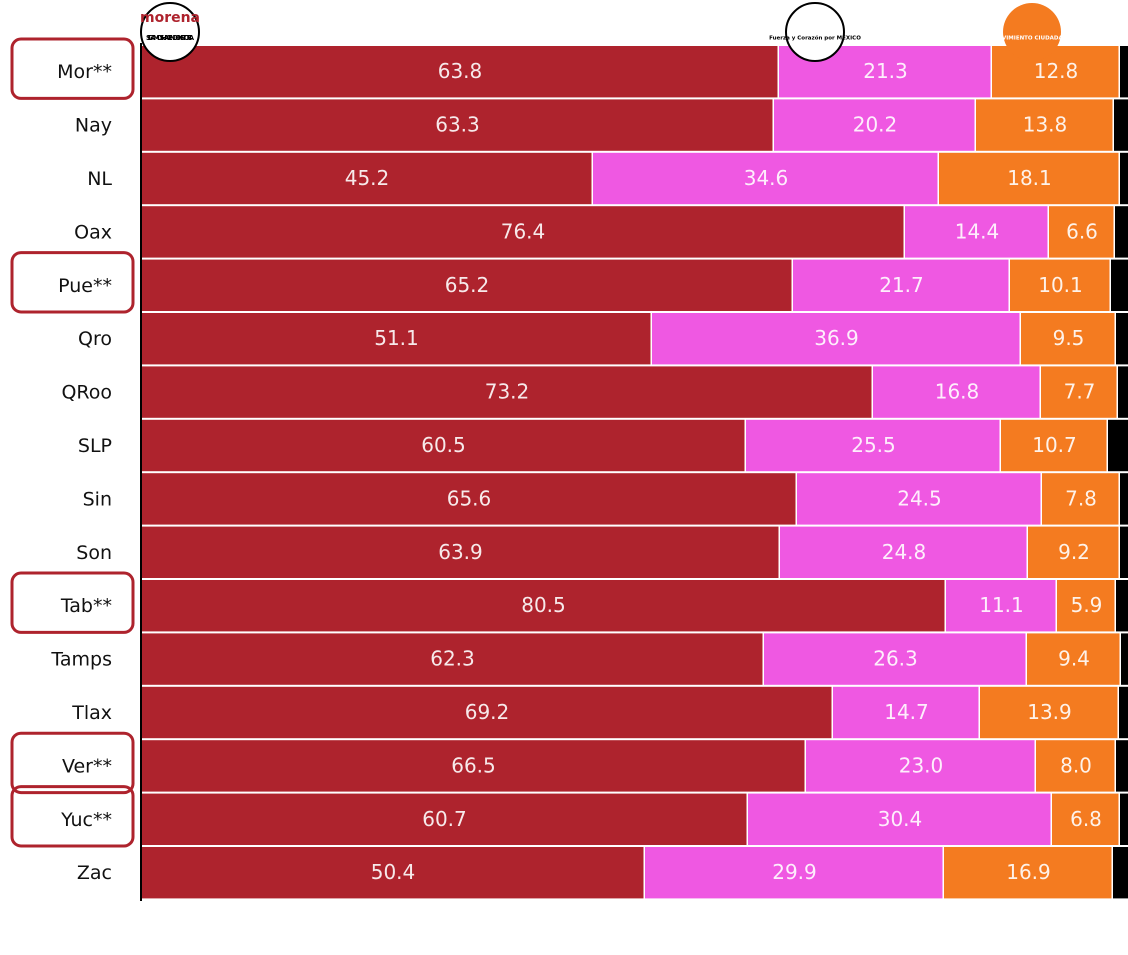  I want to click on data-label: 80.5, so click(543, 605).